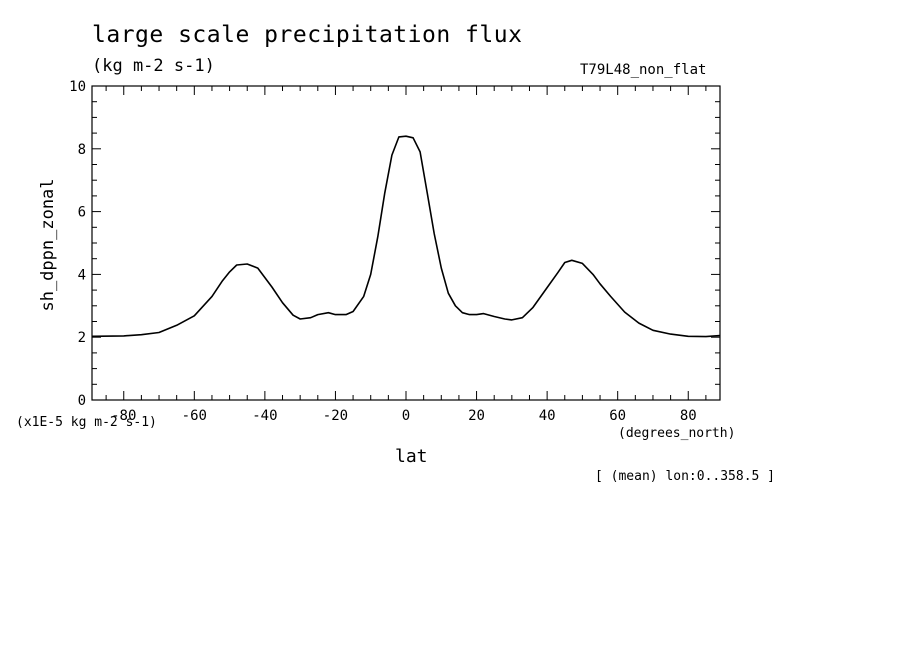 The width and height of the screenshot is (904, 654). What do you see at coordinates (82, 150) in the screenshot?
I see `y-tick-label: 8` at bounding box center [82, 150].